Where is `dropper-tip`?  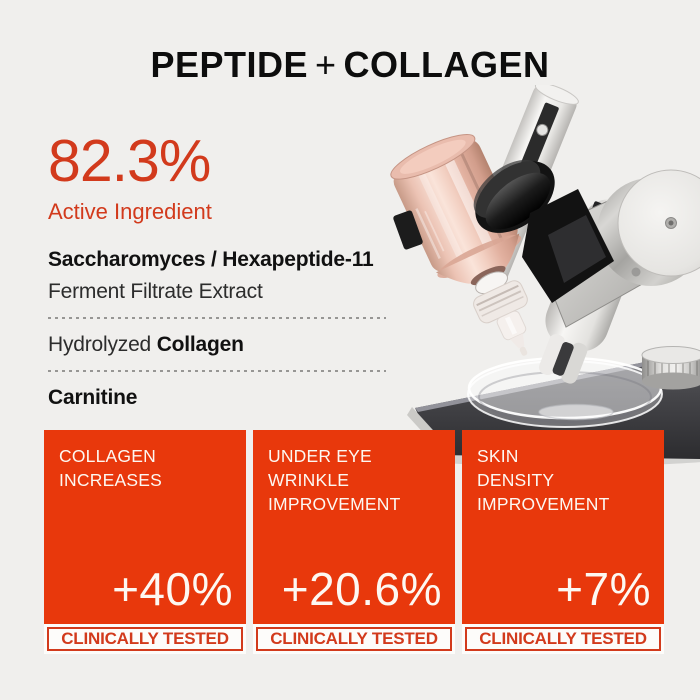 dropper-tip is located at coordinates (512, 333).